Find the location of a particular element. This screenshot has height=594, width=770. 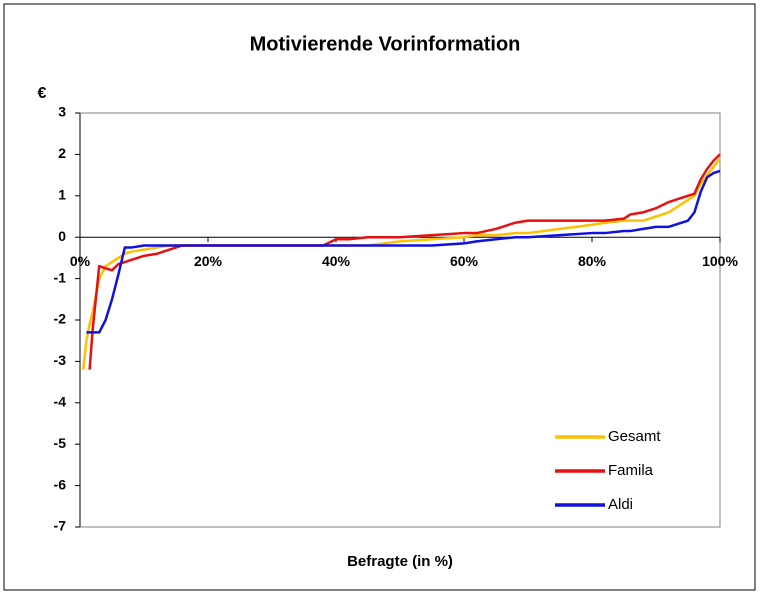

y-tick-label: -4 is located at coordinates (60, 402).